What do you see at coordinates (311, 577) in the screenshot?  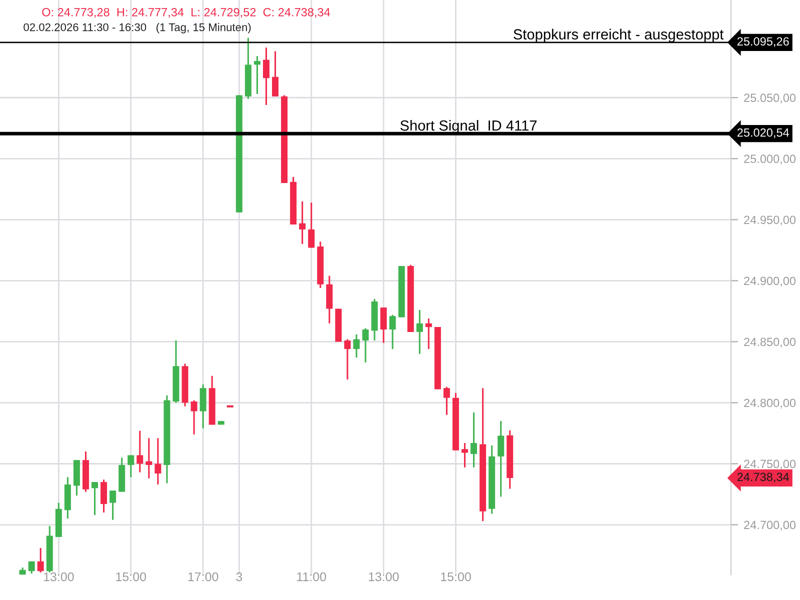 I see `x-tick-label: 11:00` at bounding box center [311, 577].